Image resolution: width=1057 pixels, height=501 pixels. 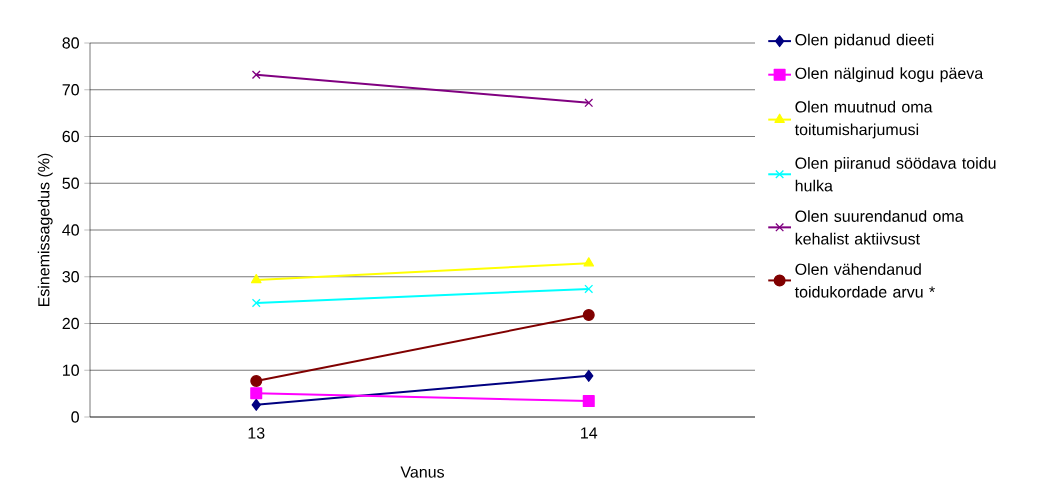 I want to click on y-tick-label: 70, so click(x=70, y=90).